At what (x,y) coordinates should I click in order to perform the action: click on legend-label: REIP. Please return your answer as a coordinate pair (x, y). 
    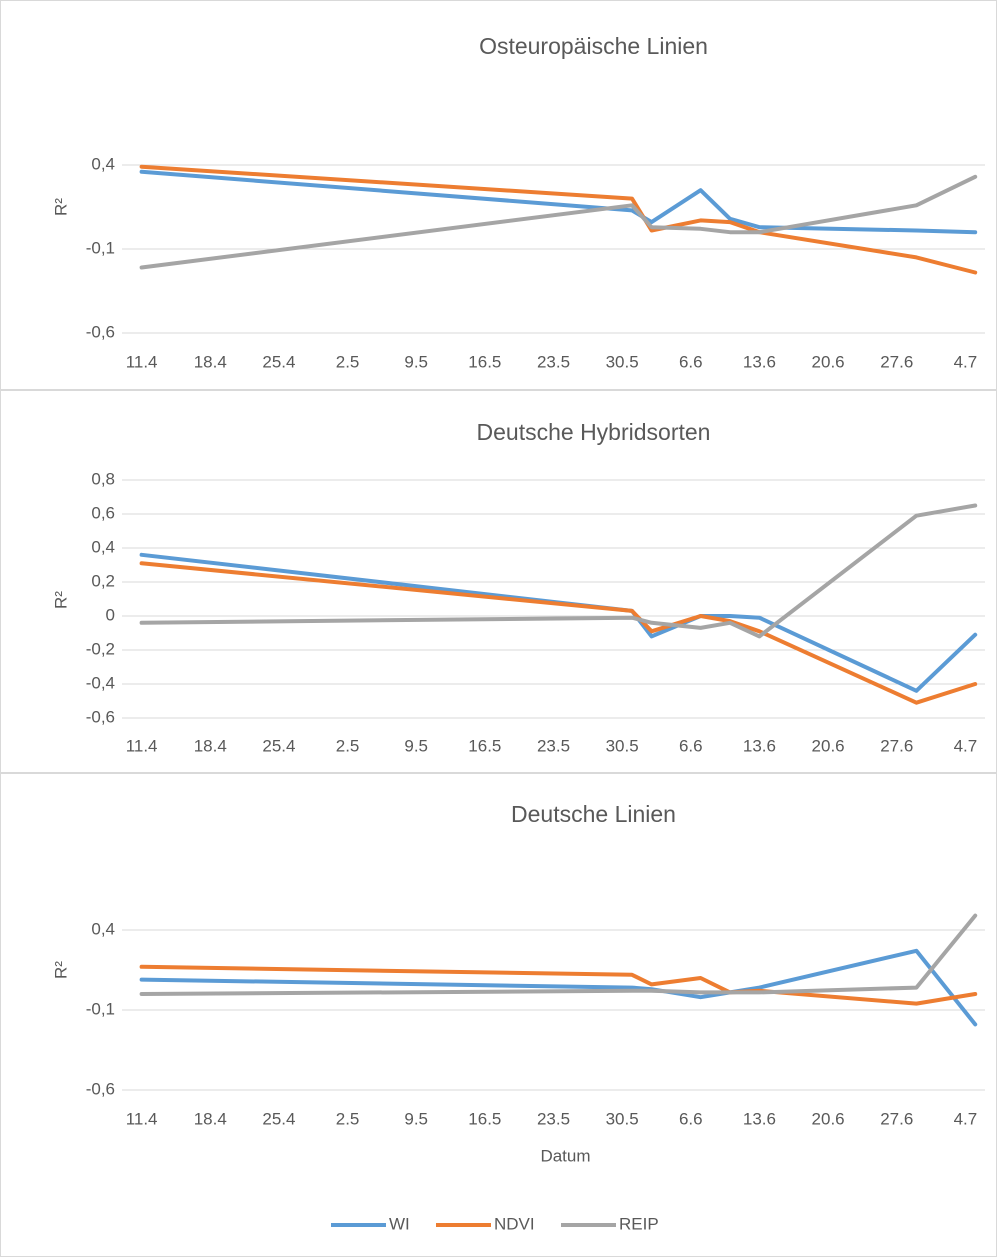
    Looking at the image, I should click on (639, 1223).